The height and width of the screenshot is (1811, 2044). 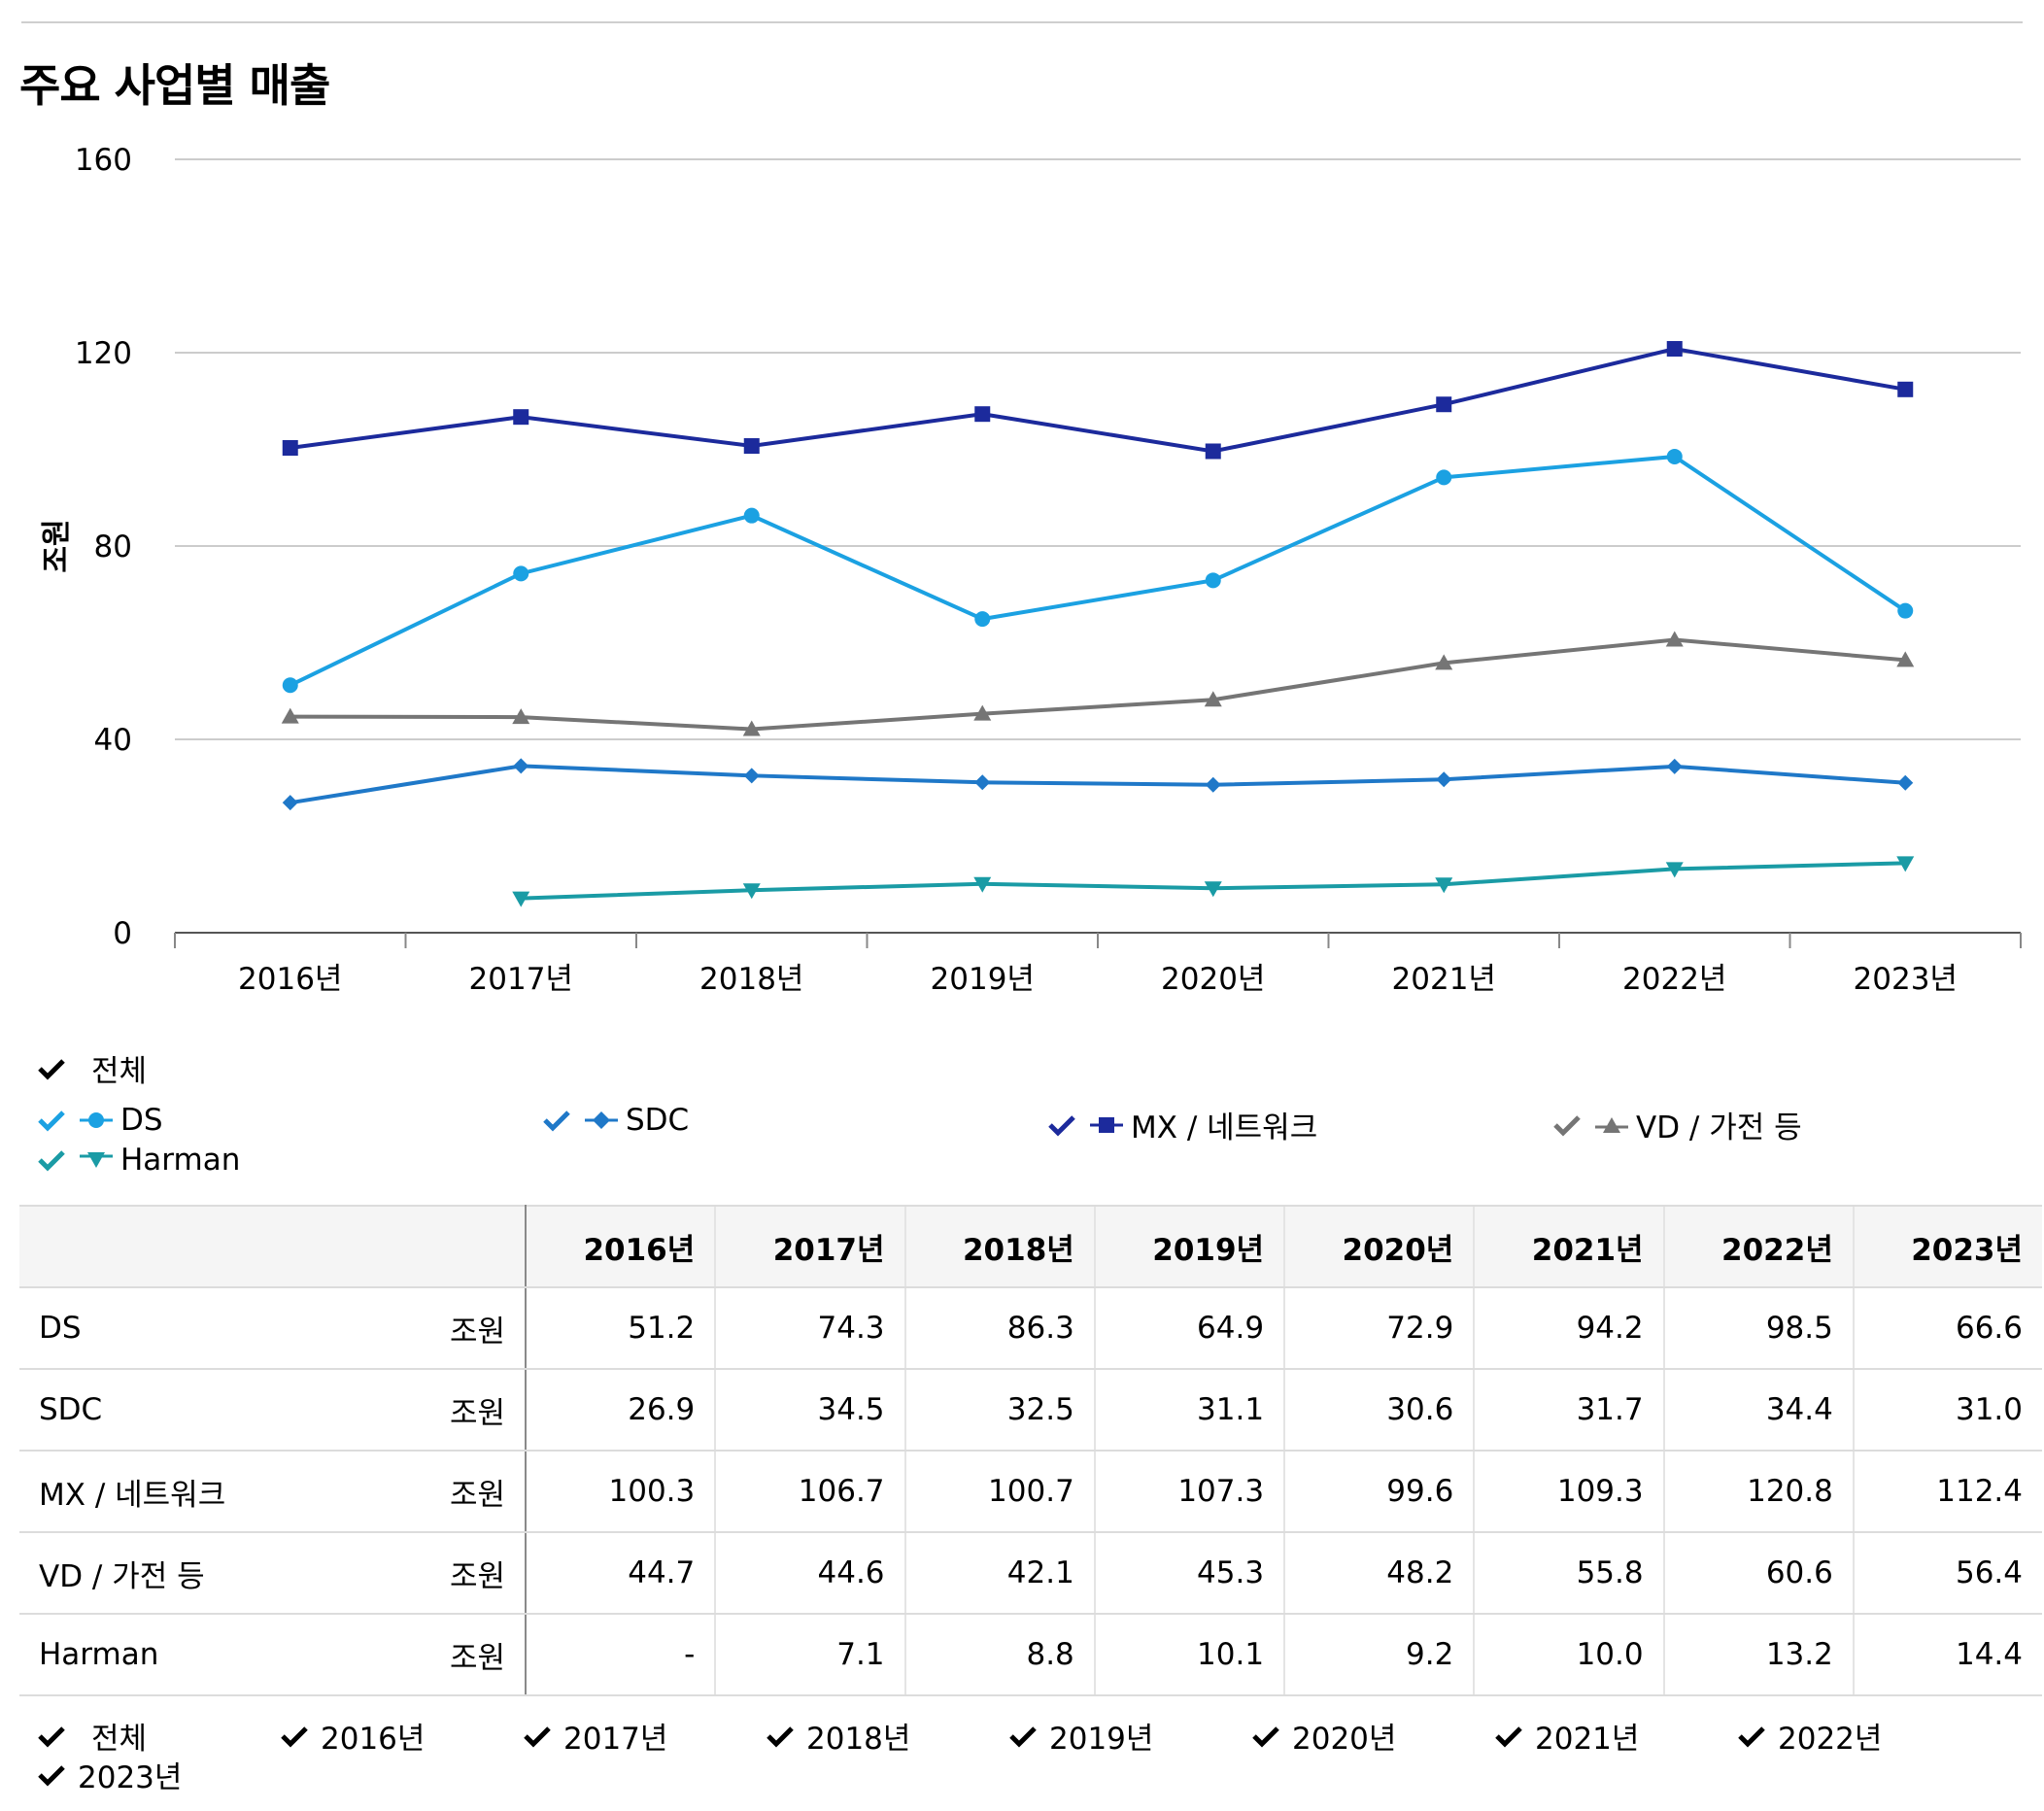 I want to click on header-year: 2020년, so click(x=1379, y=1246).